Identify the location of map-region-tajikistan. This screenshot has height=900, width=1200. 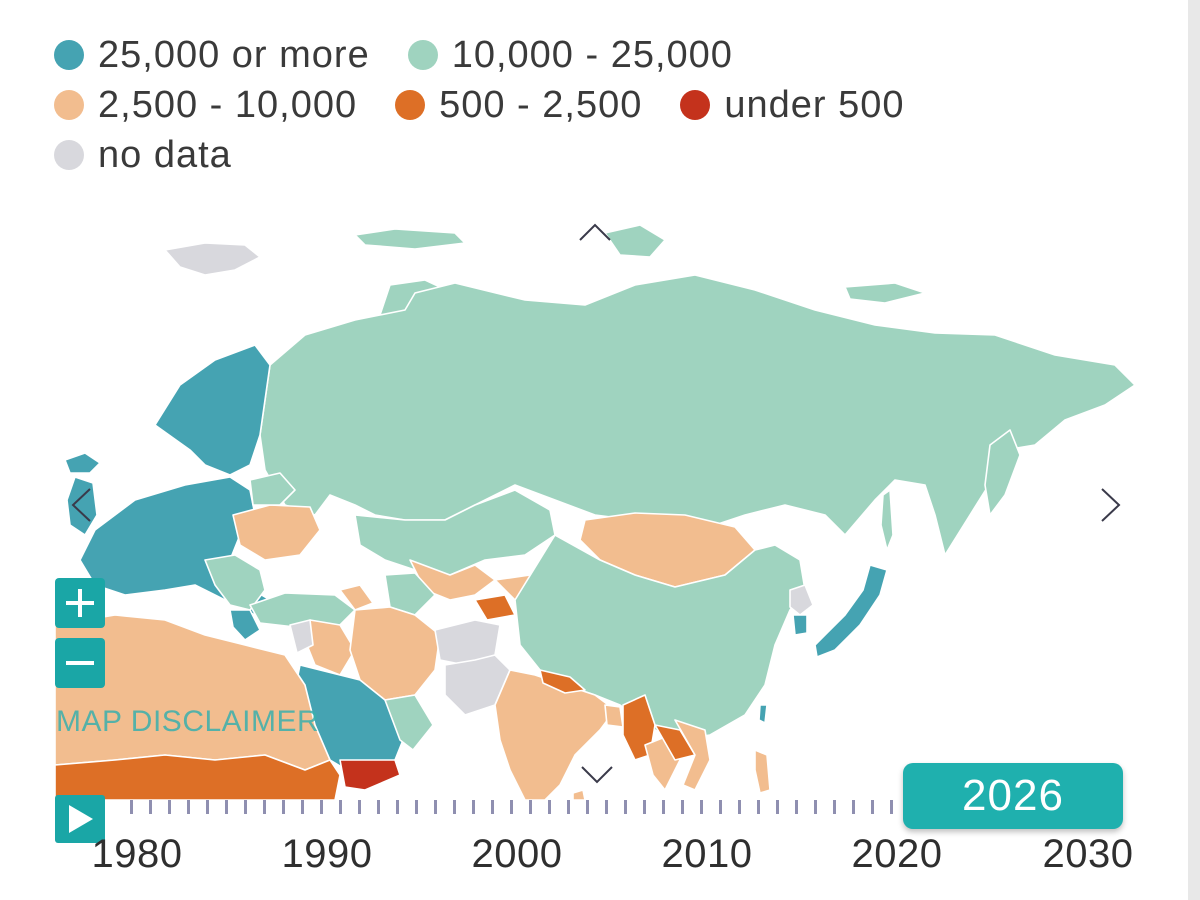
(495, 607).